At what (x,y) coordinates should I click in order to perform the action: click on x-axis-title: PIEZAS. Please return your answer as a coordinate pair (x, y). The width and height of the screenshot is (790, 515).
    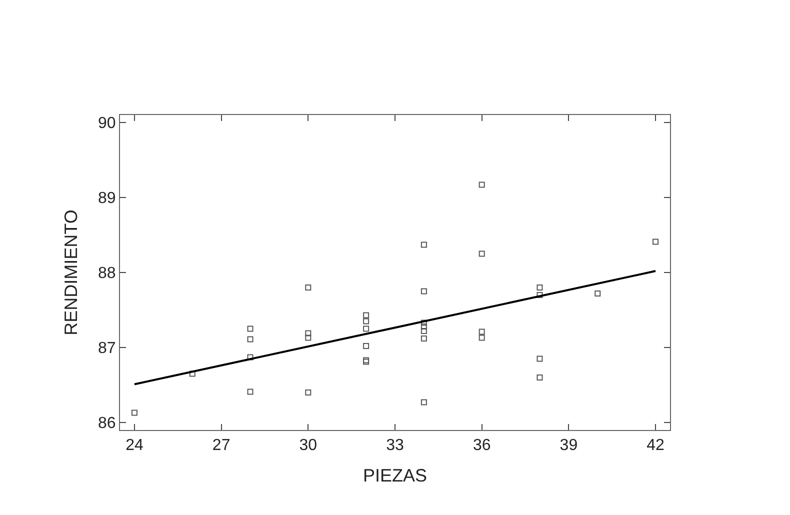
    Looking at the image, I should click on (395, 475).